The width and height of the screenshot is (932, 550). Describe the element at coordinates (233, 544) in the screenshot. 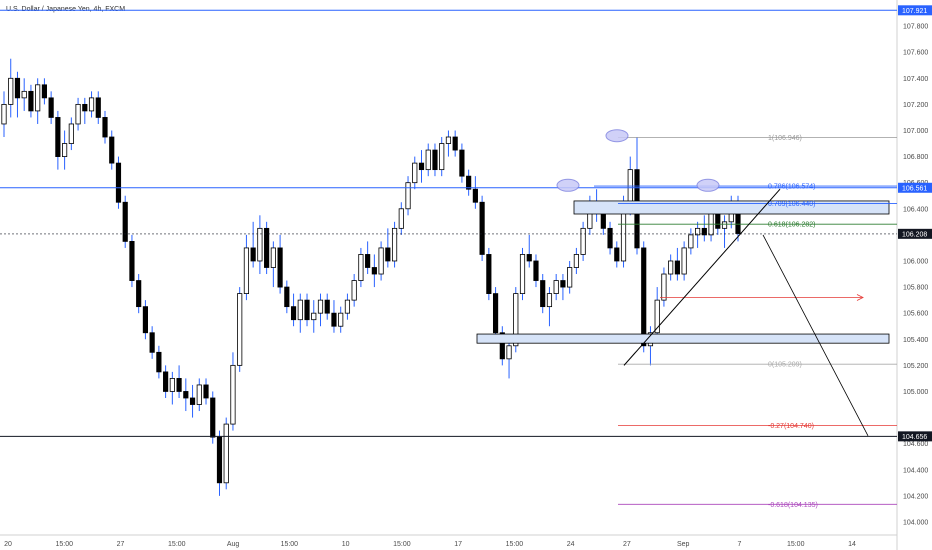

I see `x-tick-label: Aug` at that location.